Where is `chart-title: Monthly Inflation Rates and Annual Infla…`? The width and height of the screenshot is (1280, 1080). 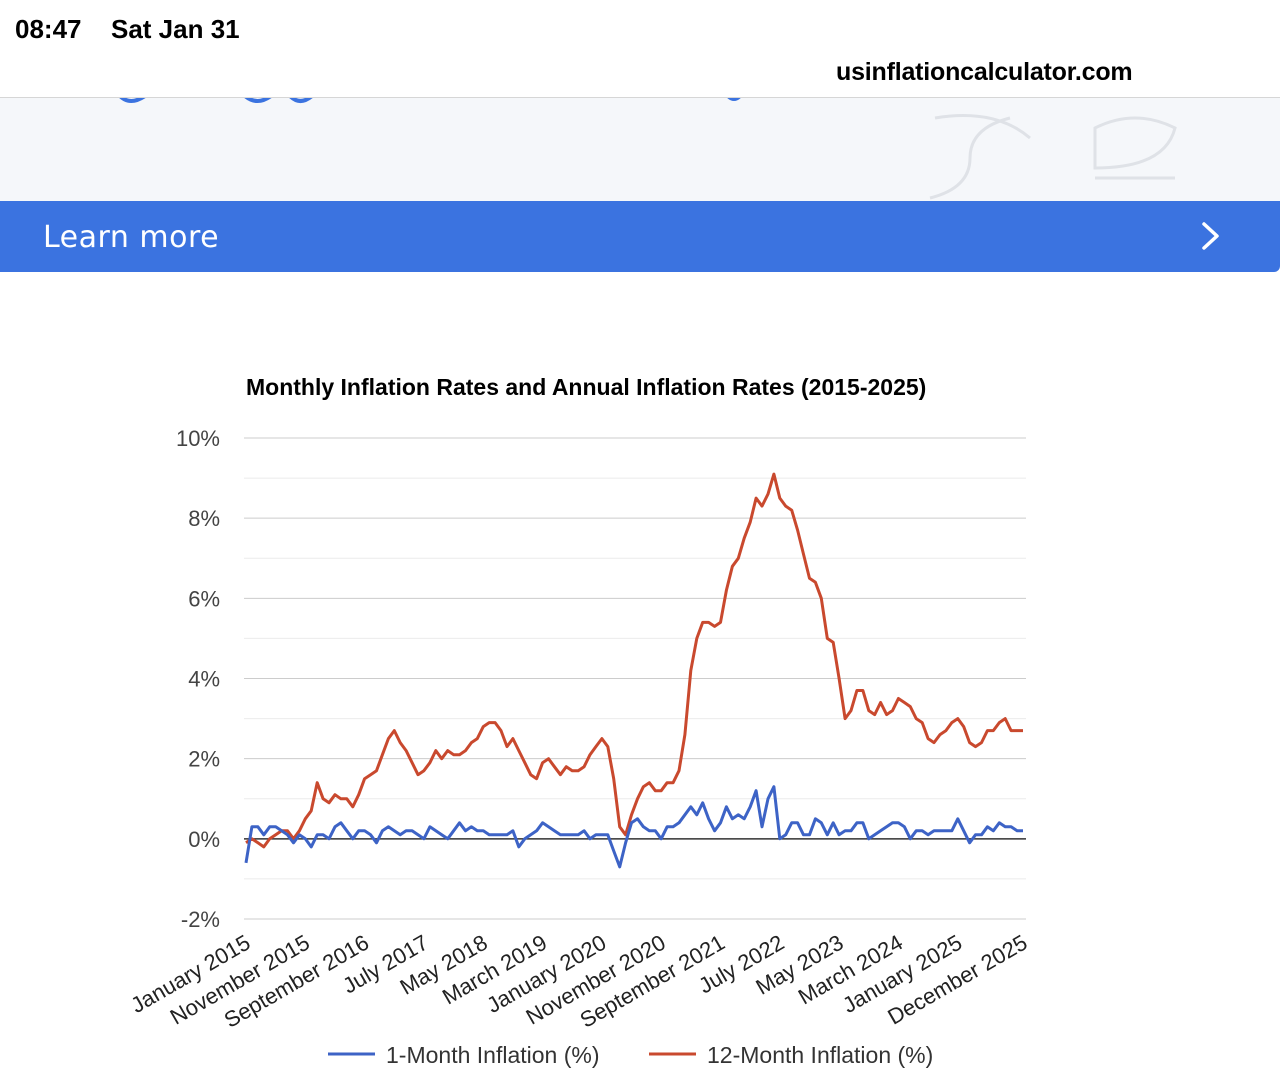 chart-title: Monthly Inflation Rates and Annual Infla… is located at coordinates (586, 387).